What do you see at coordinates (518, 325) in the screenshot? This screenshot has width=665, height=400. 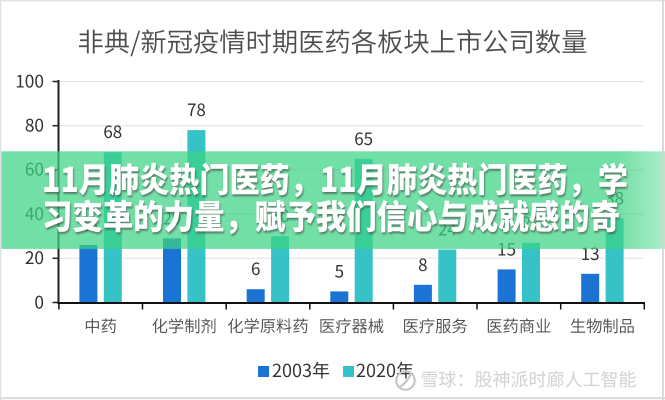 I see `svg-text: 医药商业` at bounding box center [518, 325].